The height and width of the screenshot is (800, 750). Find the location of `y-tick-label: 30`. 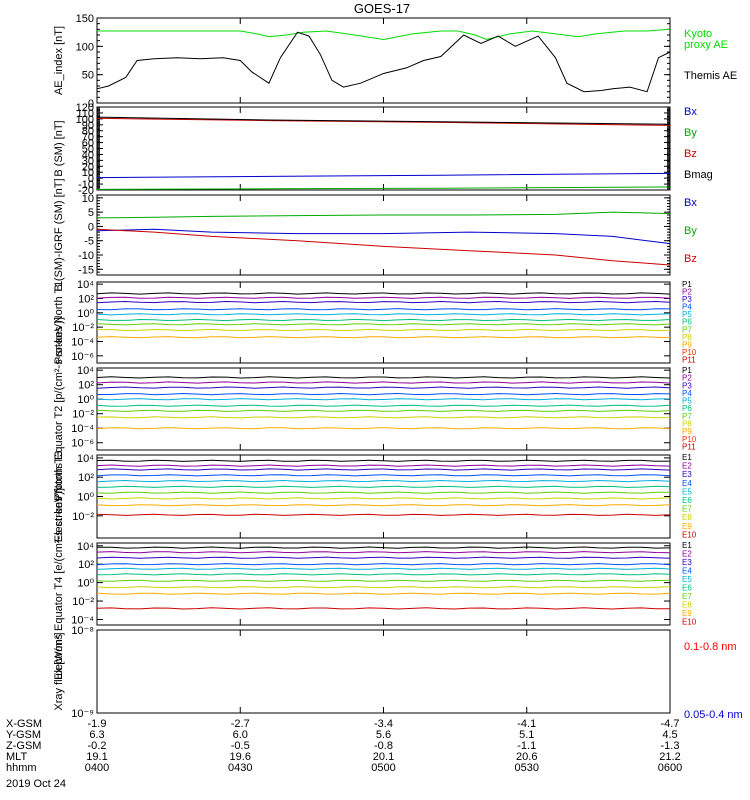

y-tick-label: 30 is located at coordinates (88, 161).